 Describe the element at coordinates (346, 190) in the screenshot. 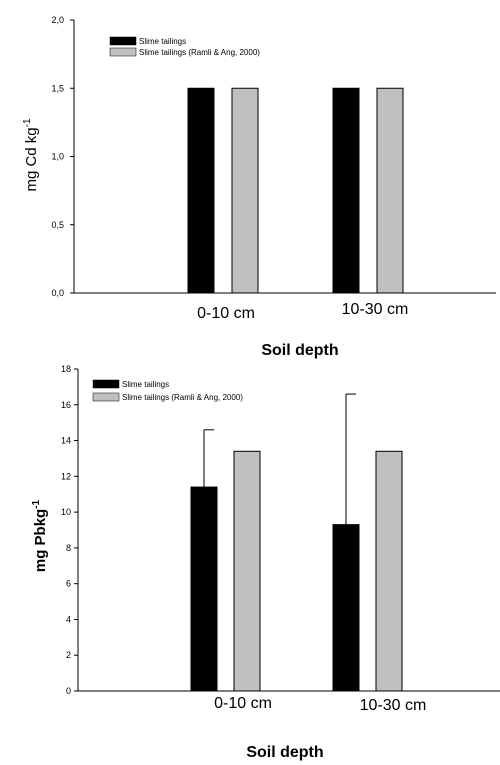

I see `cd-bar-series1-cat2` at that location.